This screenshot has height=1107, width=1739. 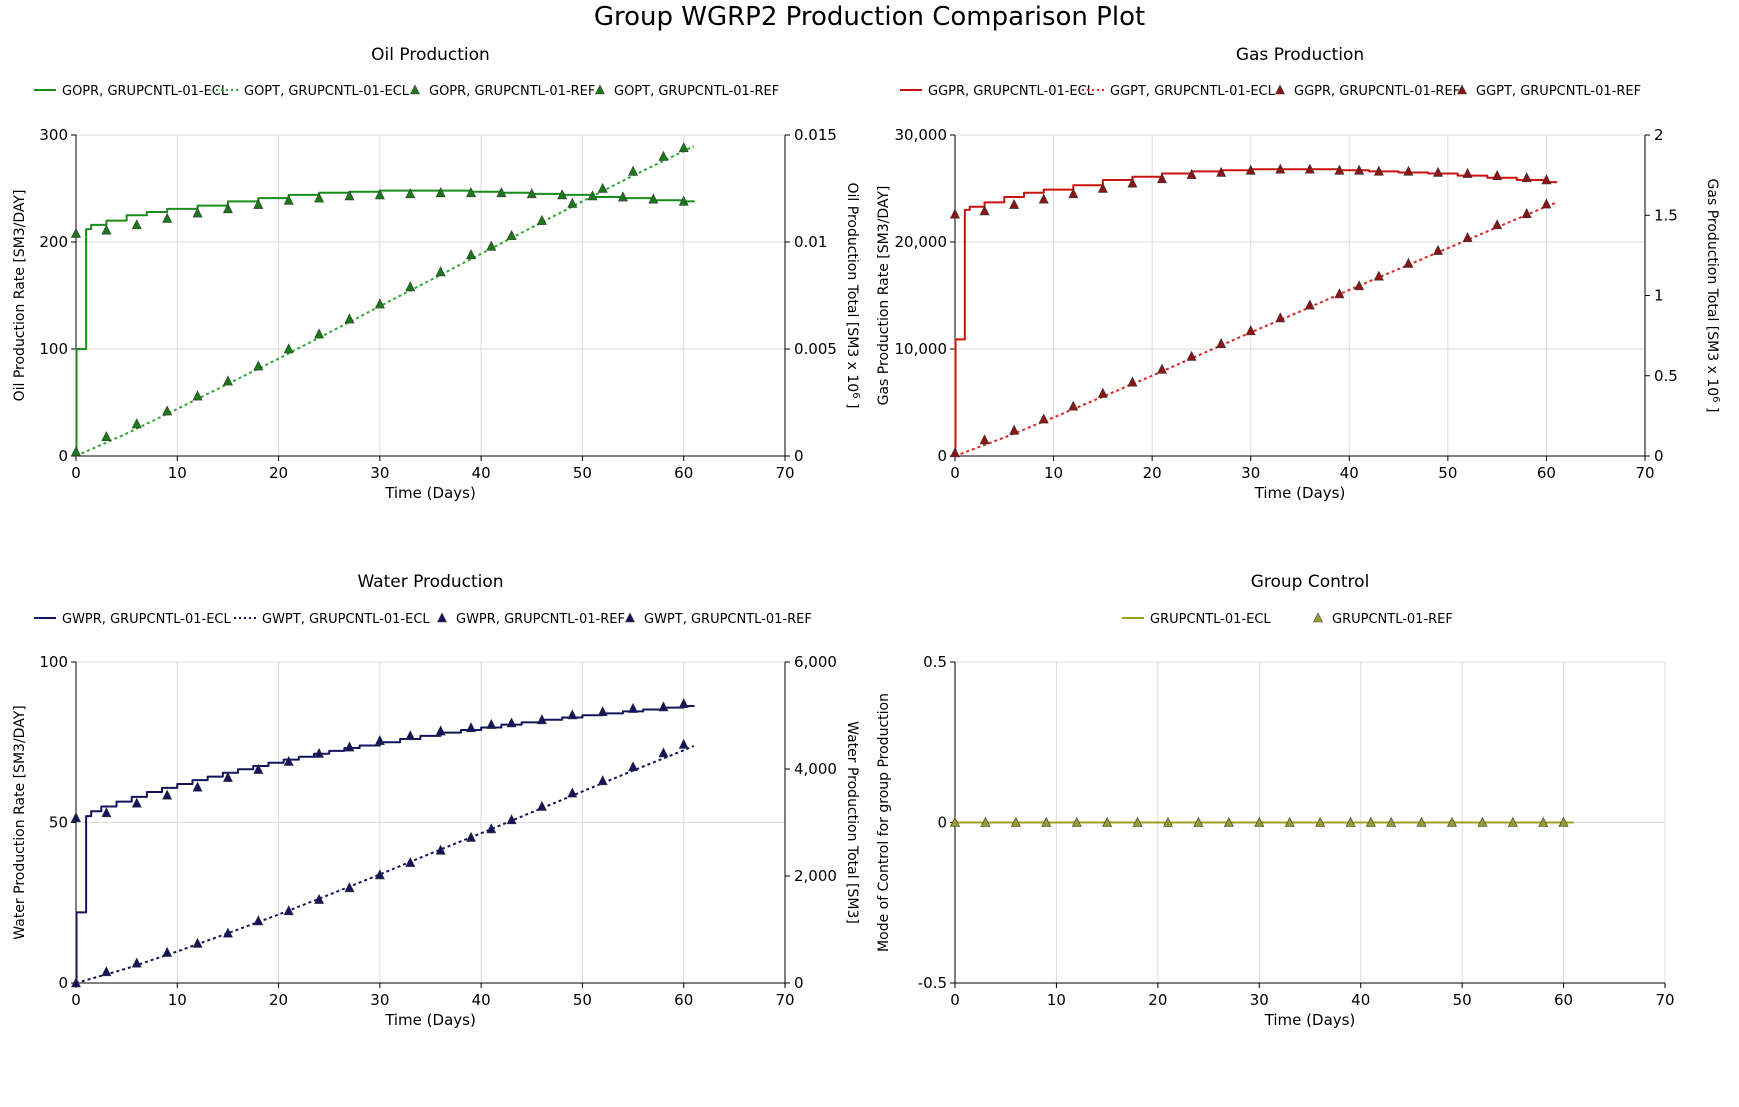 What do you see at coordinates (132, 619) in the screenshot?
I see `legend-item: GWPR, GRUPCNTL-01-ECL` at bounding box center [132, 619].